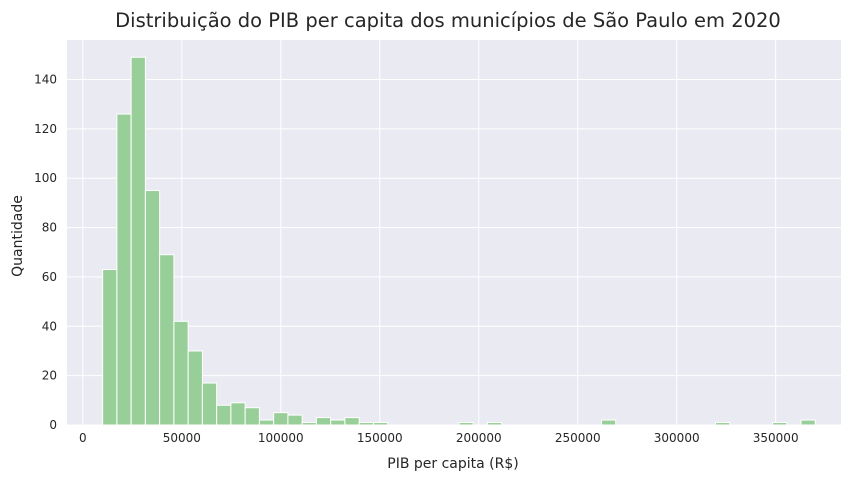  What do you see at coordinates (49, 376) in the screenshot?
I see `y-tick-label: 20` at bounding box center [49, 376].